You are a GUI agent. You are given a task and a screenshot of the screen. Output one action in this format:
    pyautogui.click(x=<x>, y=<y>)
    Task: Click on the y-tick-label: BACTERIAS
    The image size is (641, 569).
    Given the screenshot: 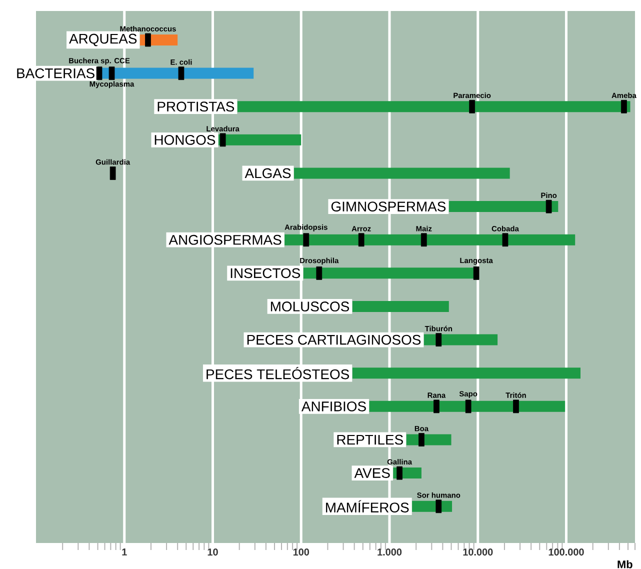 What is the action you would take?
    pyautogui.click(x=55, y=73)
    